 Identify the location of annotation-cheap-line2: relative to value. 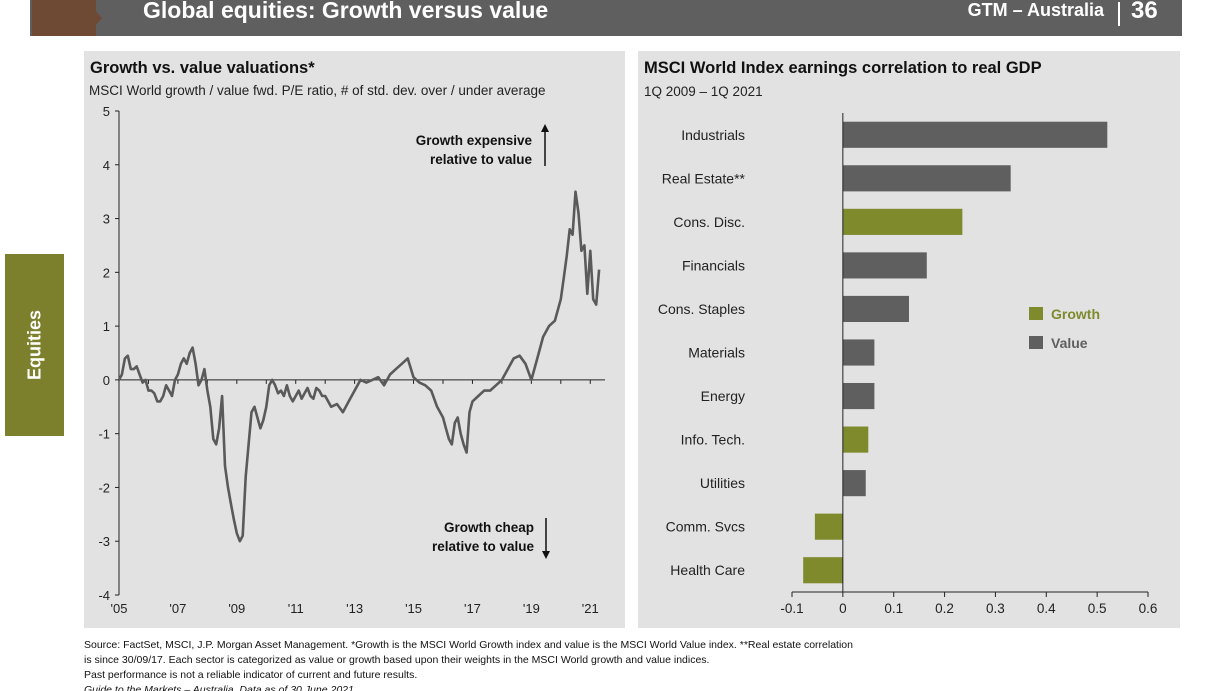
(483, 546).